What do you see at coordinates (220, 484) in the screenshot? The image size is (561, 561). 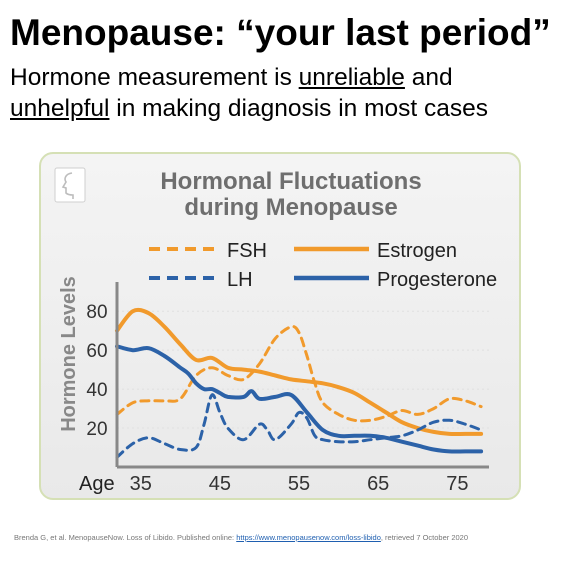 I see `x-tick-label: 45` at bounding box center [220, 484].